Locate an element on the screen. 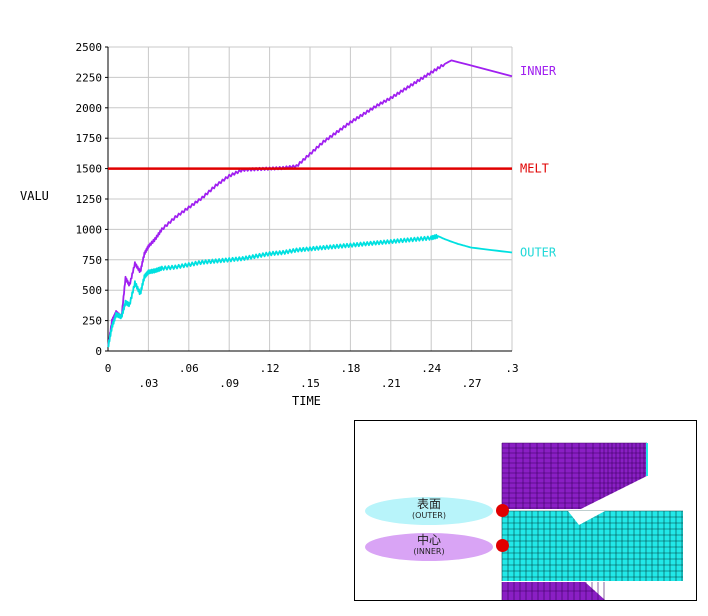  x-axis-label: TIME is located at coordinates (306, 401).